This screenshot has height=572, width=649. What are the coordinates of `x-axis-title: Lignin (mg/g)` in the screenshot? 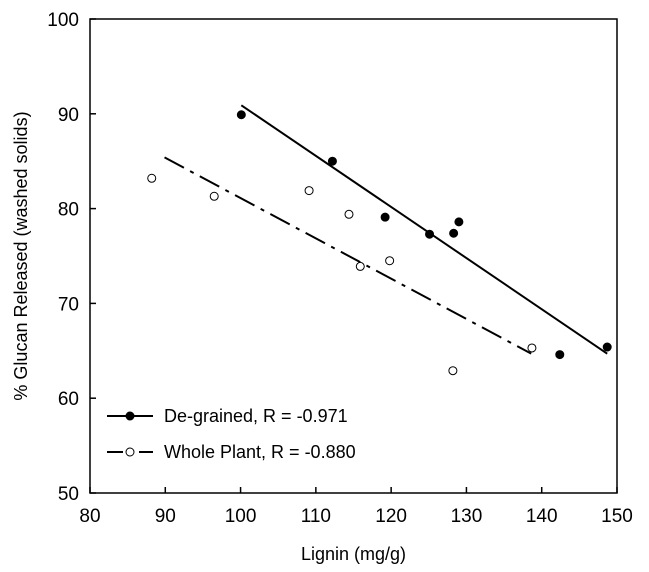 It's located at (353, 554).